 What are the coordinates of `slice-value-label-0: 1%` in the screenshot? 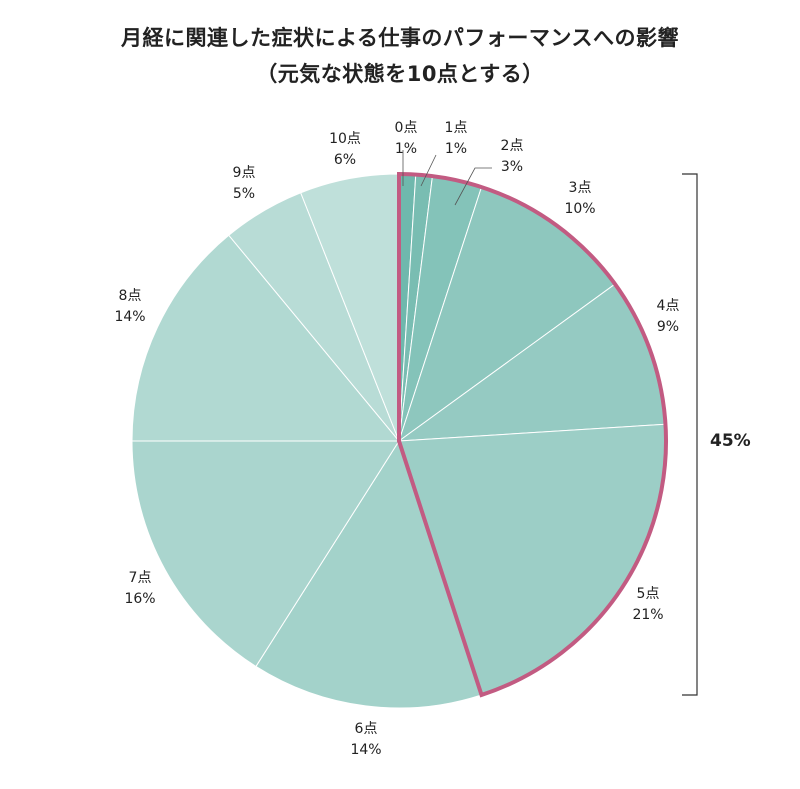 It's located at (406, 149).